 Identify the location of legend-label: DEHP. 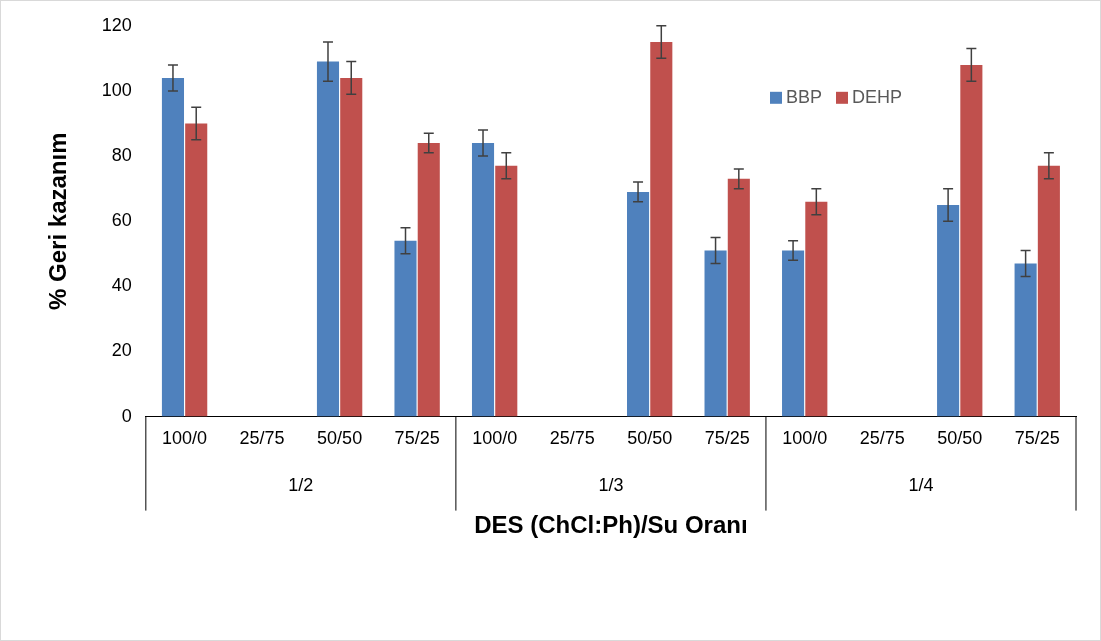
(877, 96).